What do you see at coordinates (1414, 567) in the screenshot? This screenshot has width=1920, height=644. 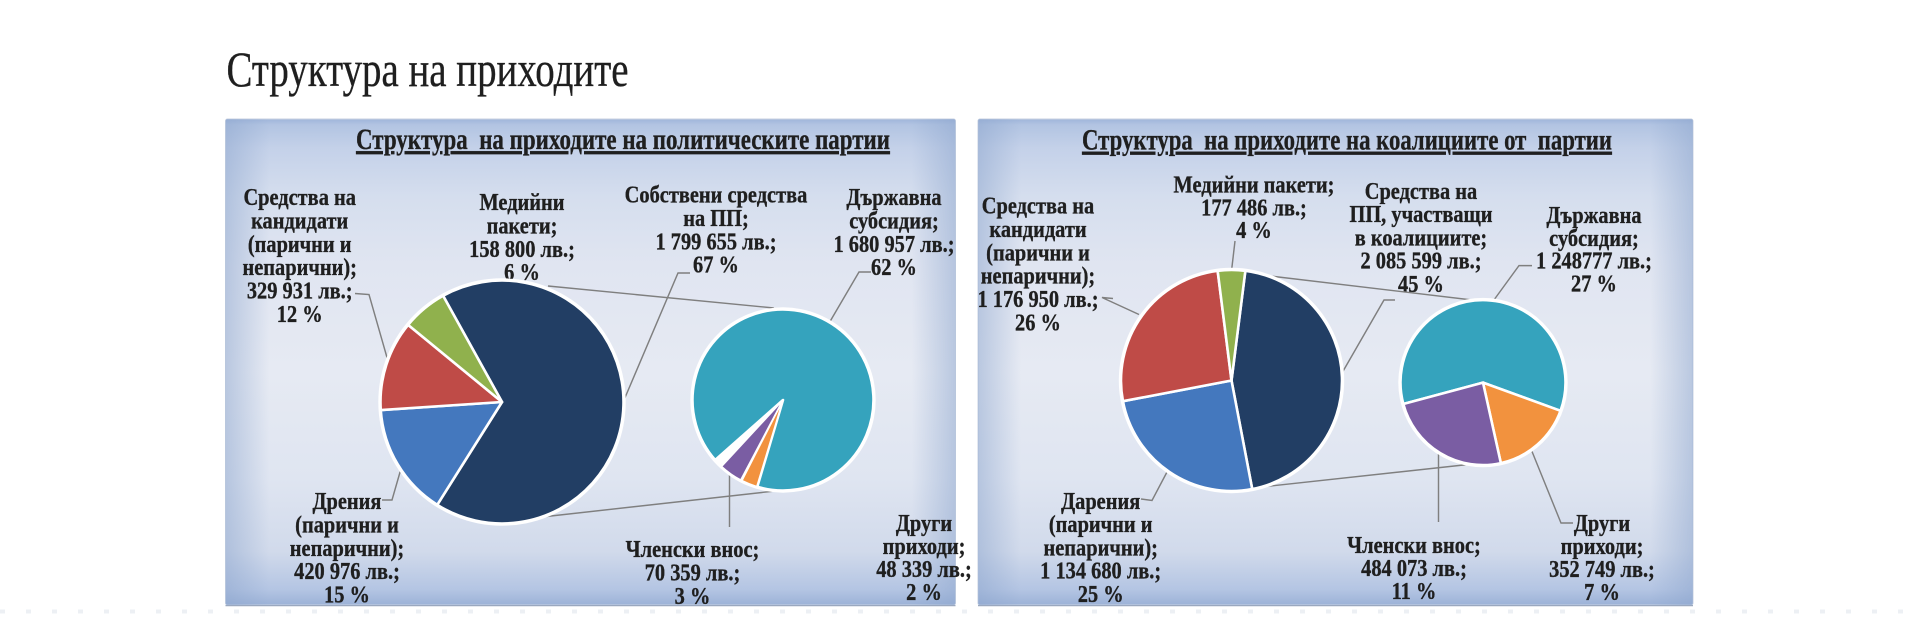 I see `svg-text: 484 073 лв.;` at bounding box center [1414, 567].